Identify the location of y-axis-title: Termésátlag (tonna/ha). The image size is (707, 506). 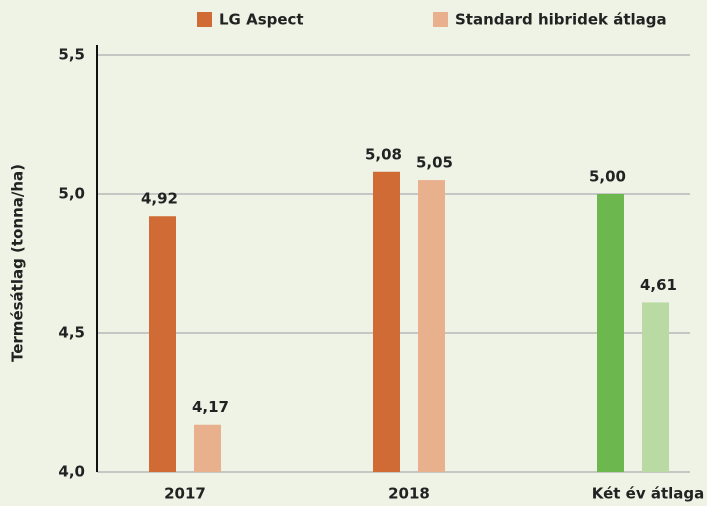
(18, 263).